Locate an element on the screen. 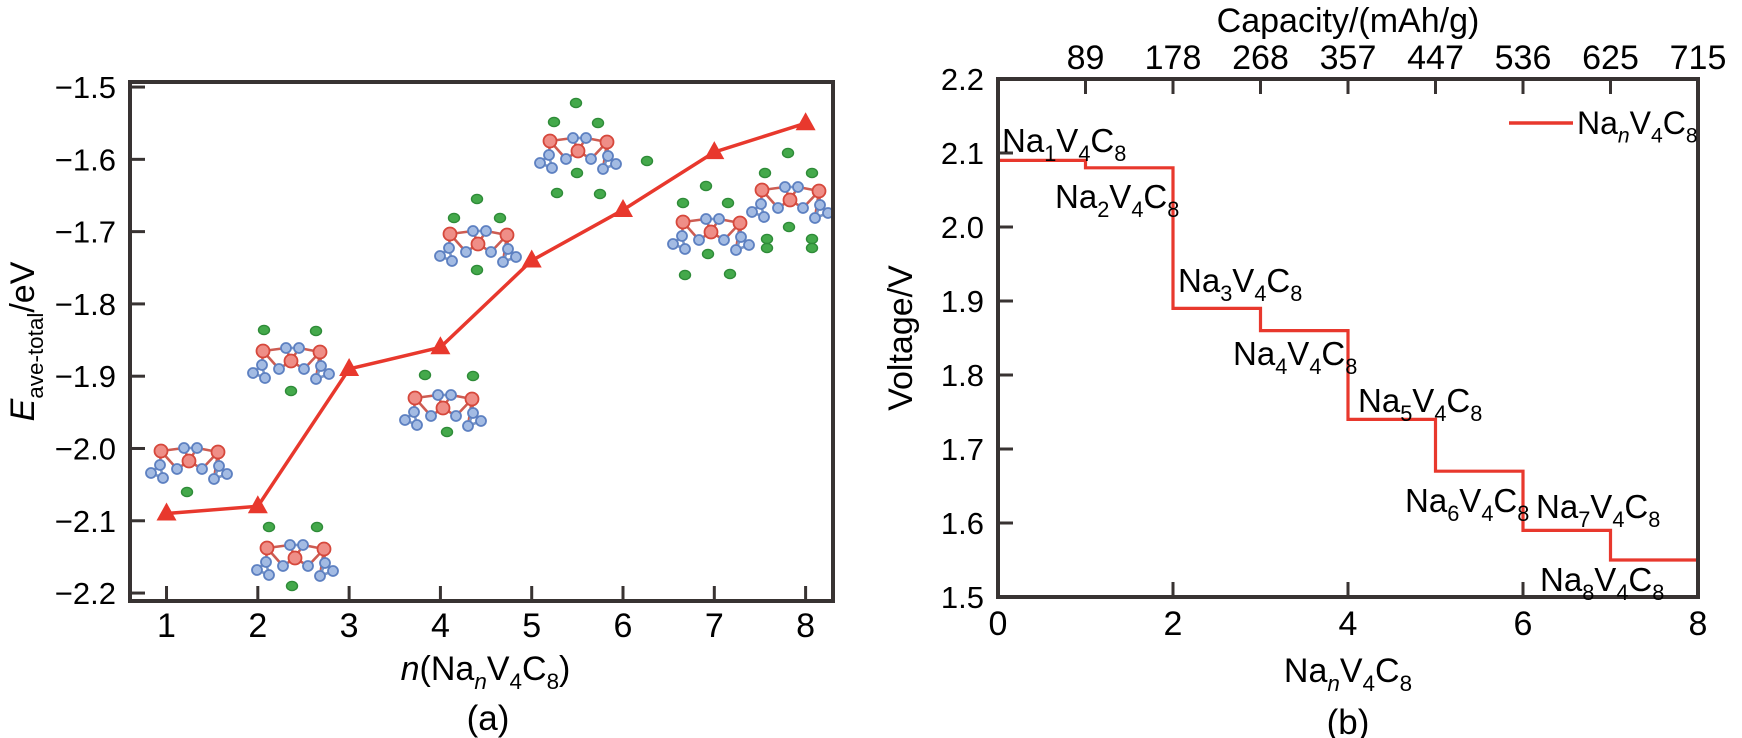 This screenshot has height=738, width=1742. y-tick-label: 1.5 is located at coordinates (962, 597).